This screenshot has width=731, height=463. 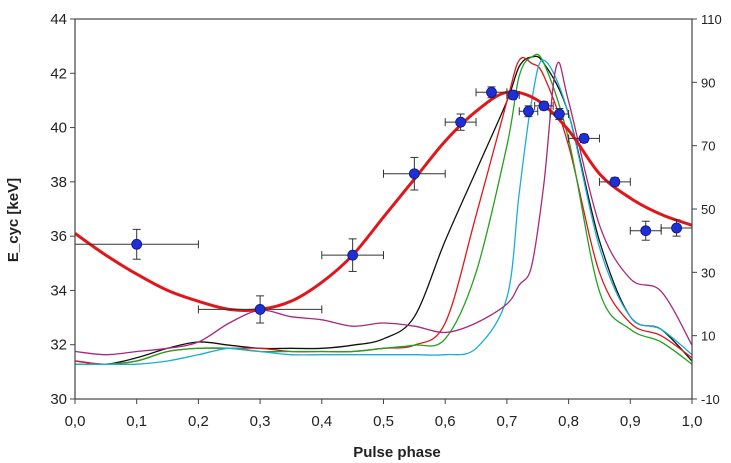 What do you see at coordinates (58, 290) in the screenshot?
I see `y-tick-label: 34` at bounding box center [58, 290].